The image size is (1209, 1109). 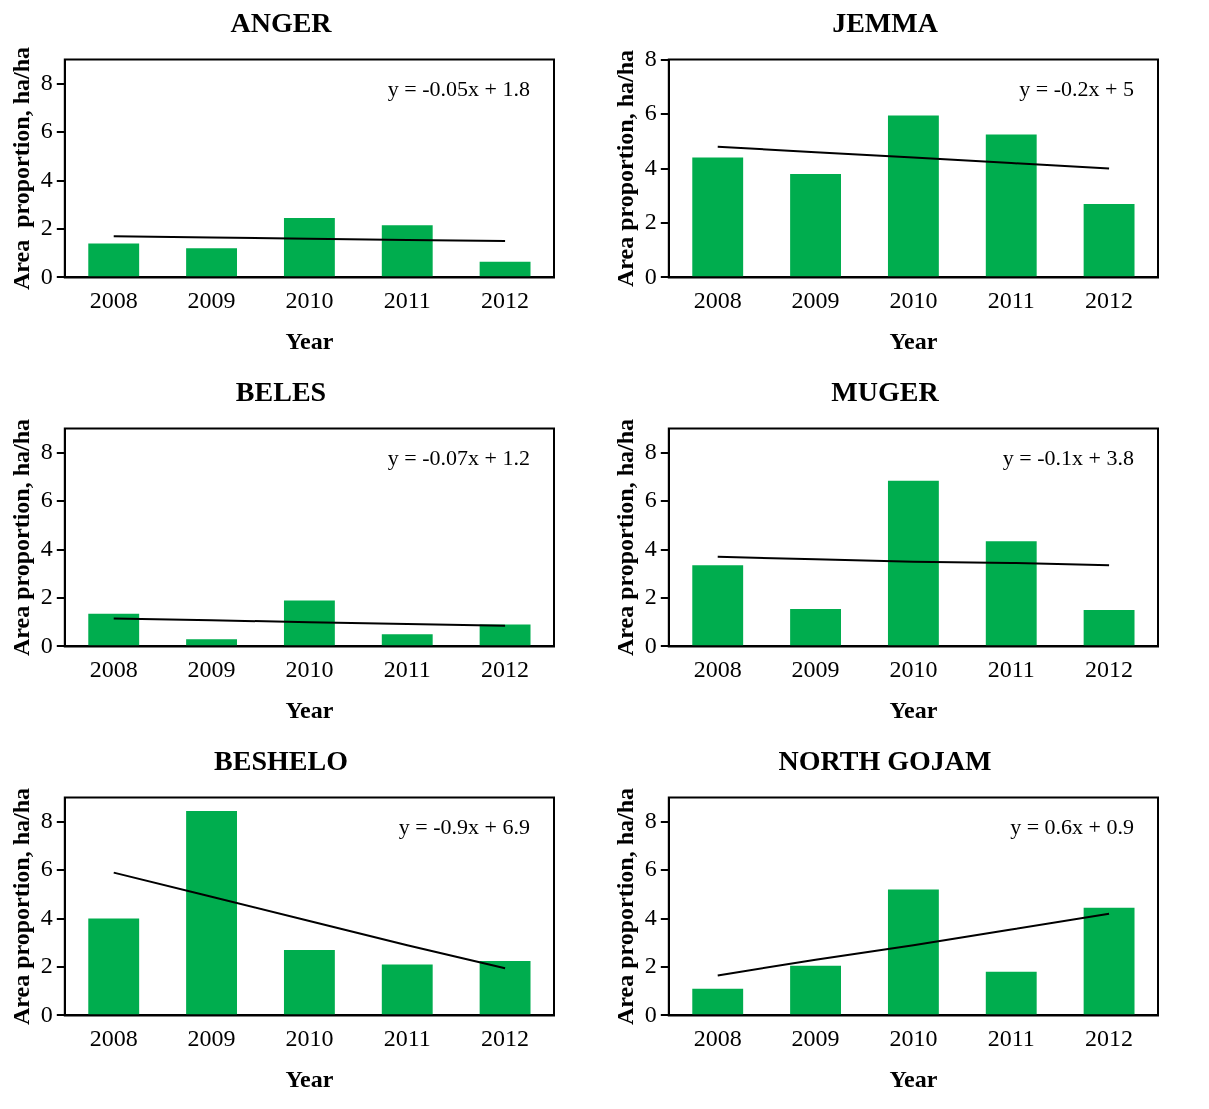 What do you see at coordinates (1076, 88) in the screenshot?
I see `annotation: y = -0.2x + 5` at bounding box center [1076, 88].